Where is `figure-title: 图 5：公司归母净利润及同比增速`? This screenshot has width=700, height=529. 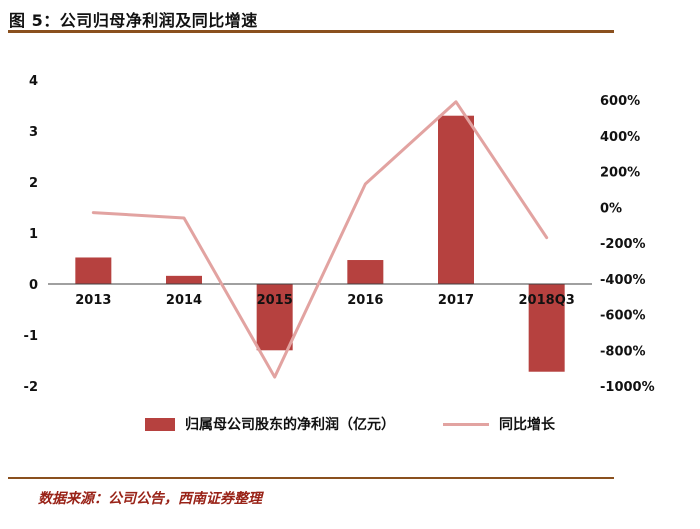
figure-title: 图 5：公司归母净利润及同比增速 is located at coordinates (133, 20).